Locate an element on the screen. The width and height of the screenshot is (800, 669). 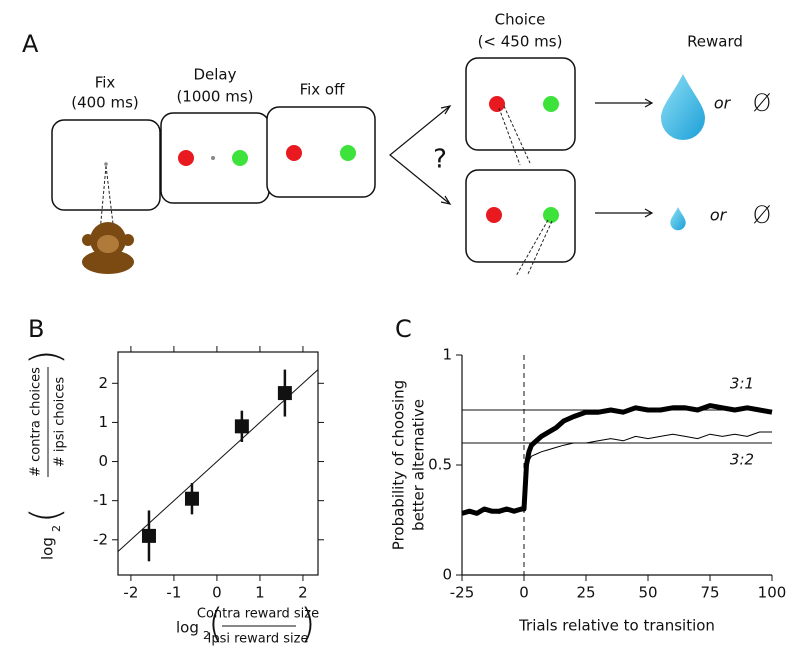
monkey-face is located at coordinates (108, 244).